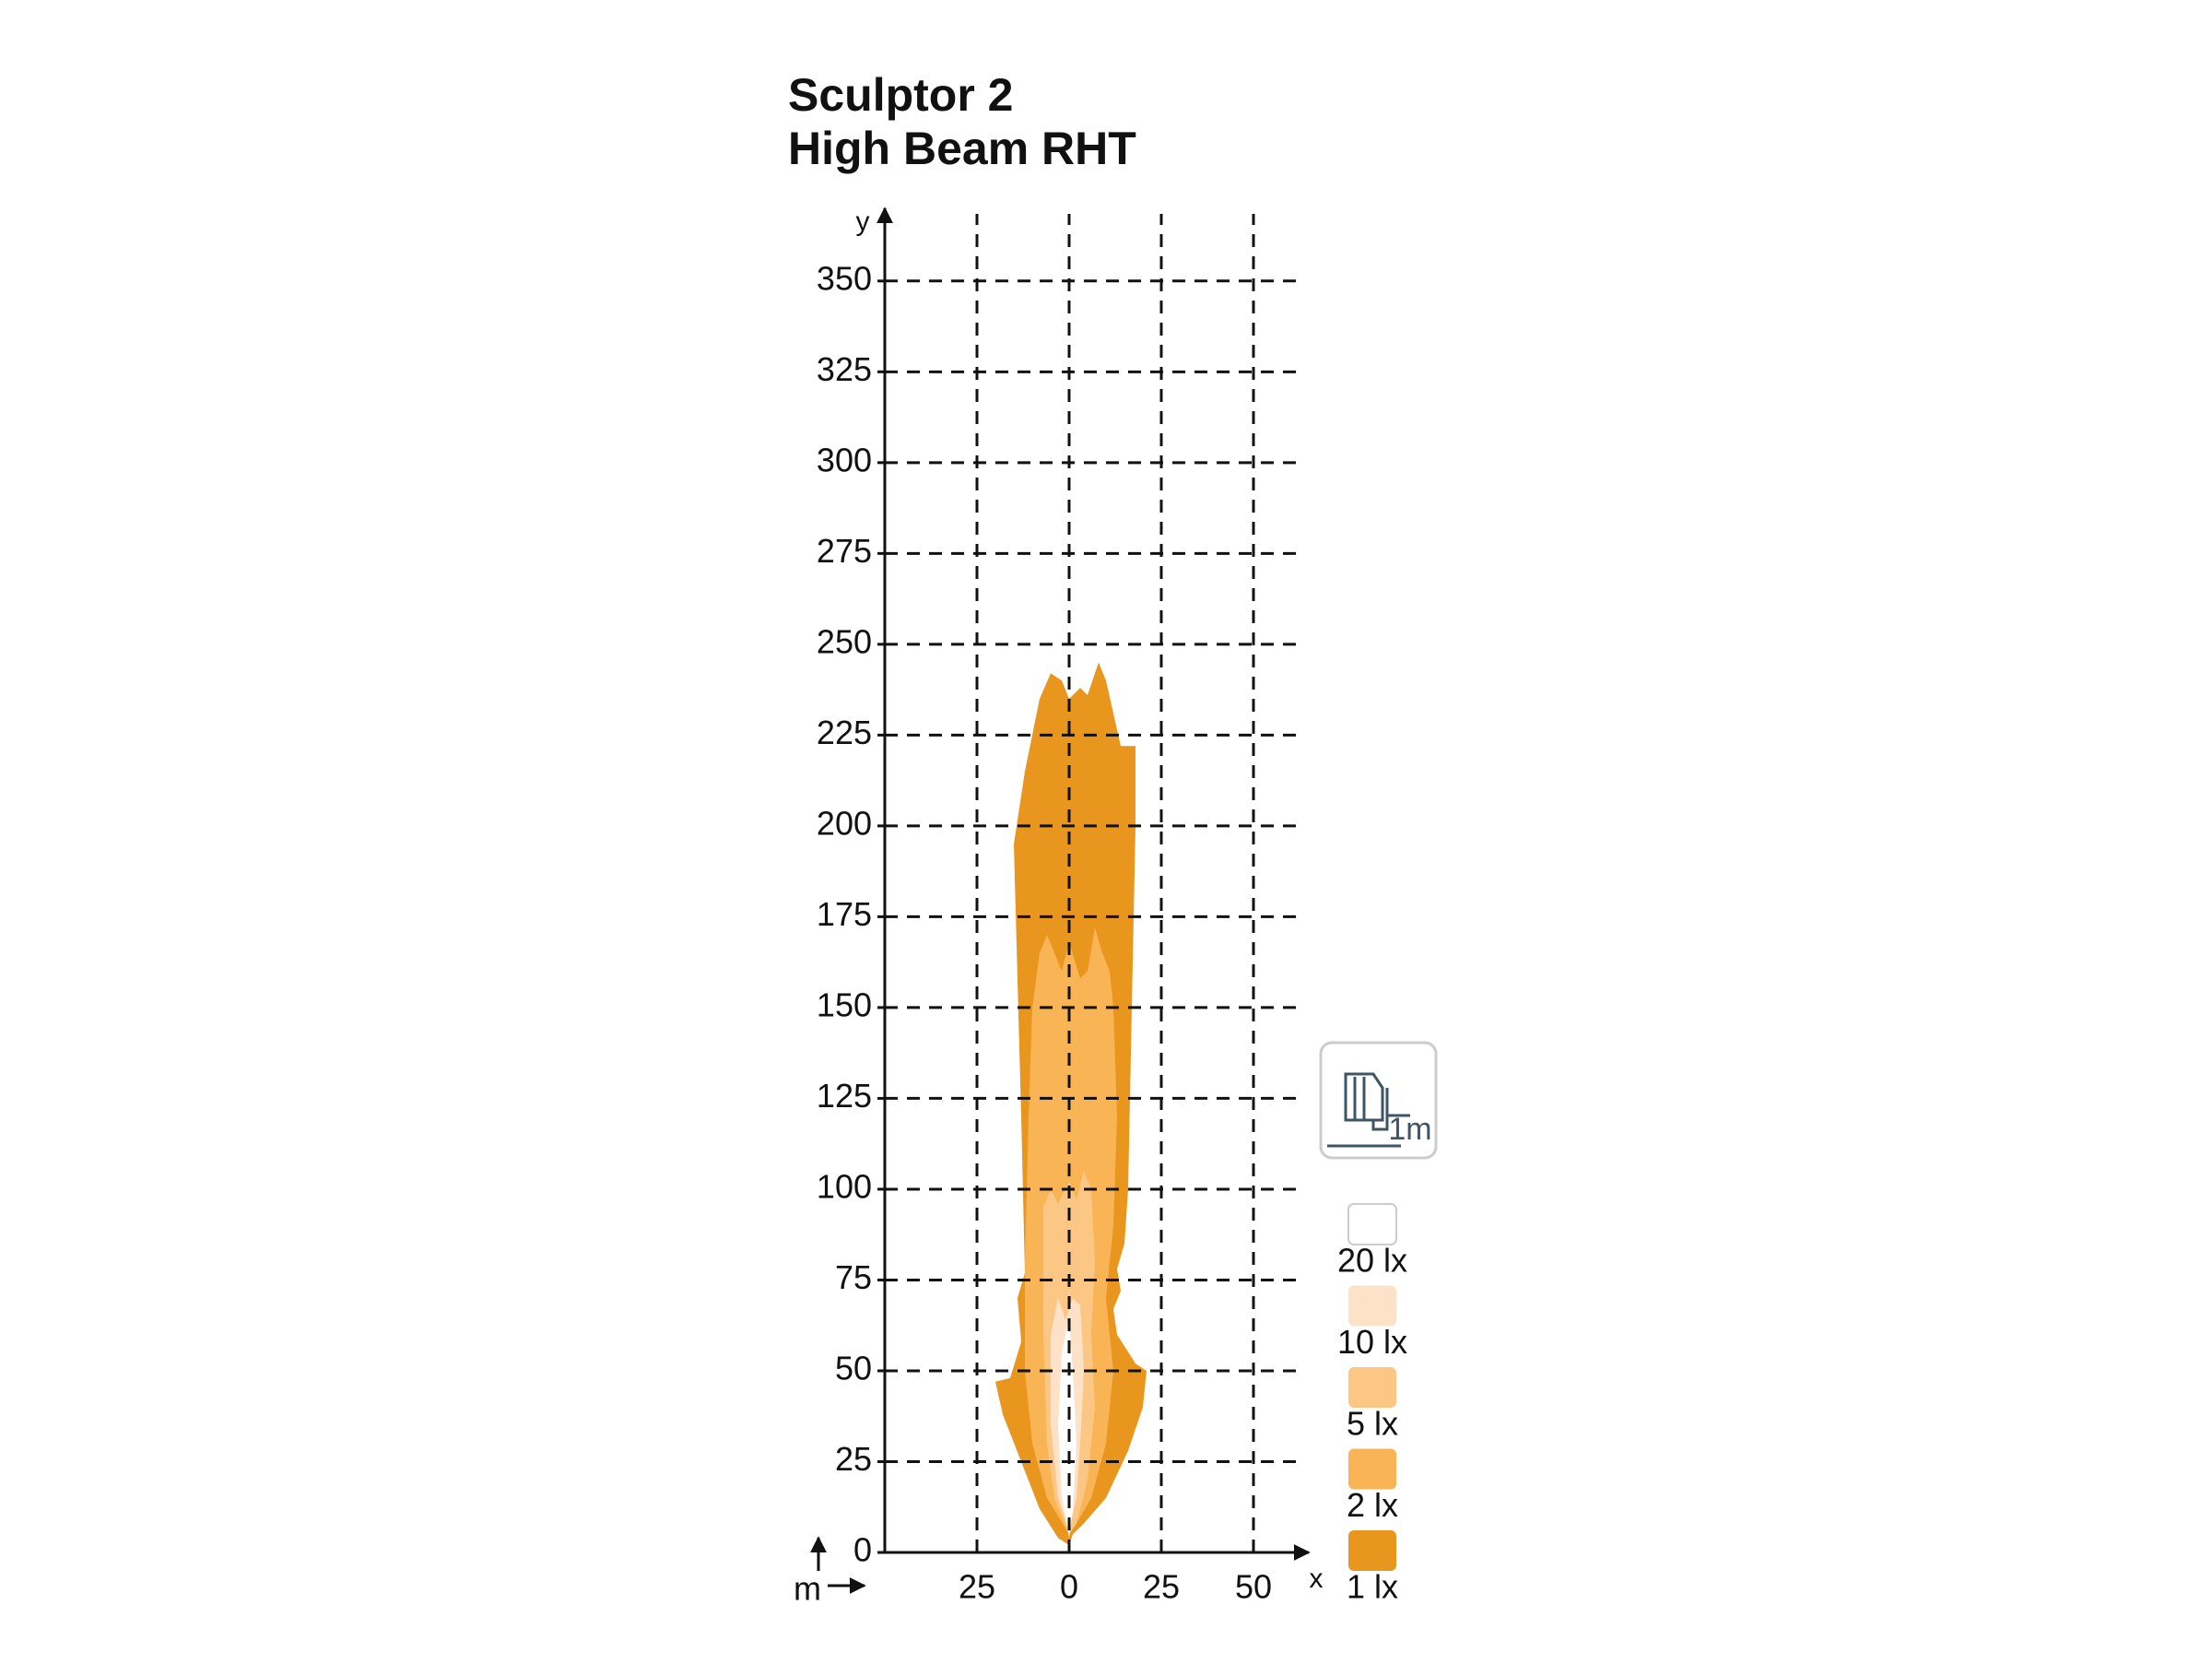 The height and width of the screenshot is (1664, 2212). Describe the element at coordinates (1372, 1587) in the screenshot. I see `legend-label: 1 lx` at that location.